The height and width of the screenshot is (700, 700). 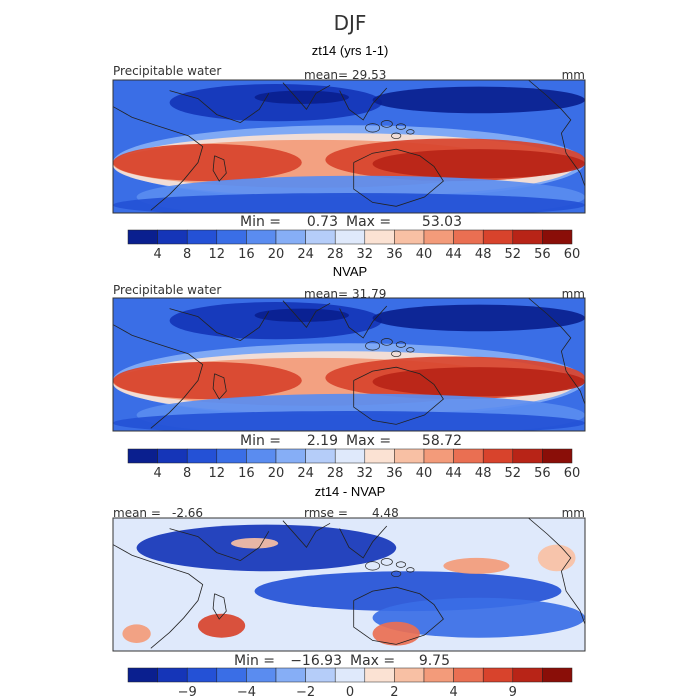 I want to click on panel-2-colorbar: 4 8 12 16 20 24 28 32 36 40 44 48 52 56 60, so click(x=353, y=464).